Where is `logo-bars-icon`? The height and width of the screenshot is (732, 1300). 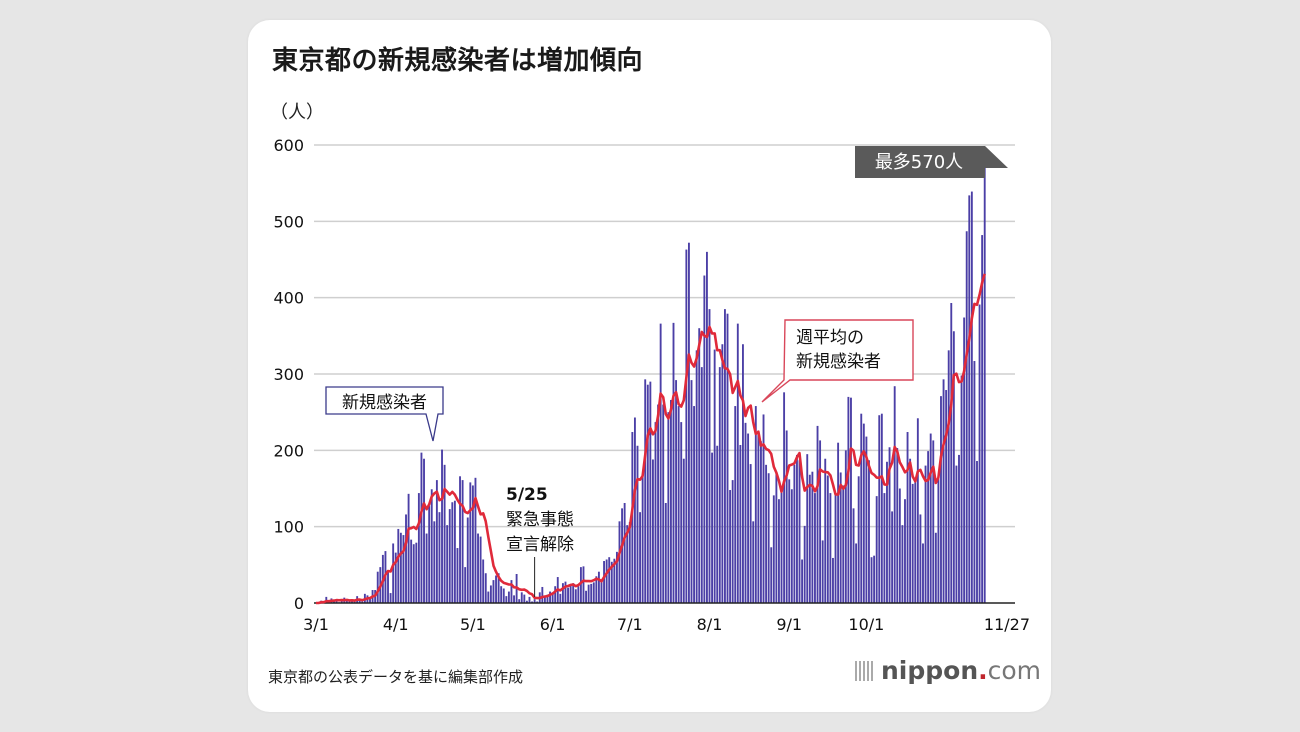 logo-bars-icon is located at coordinates (865, 670).